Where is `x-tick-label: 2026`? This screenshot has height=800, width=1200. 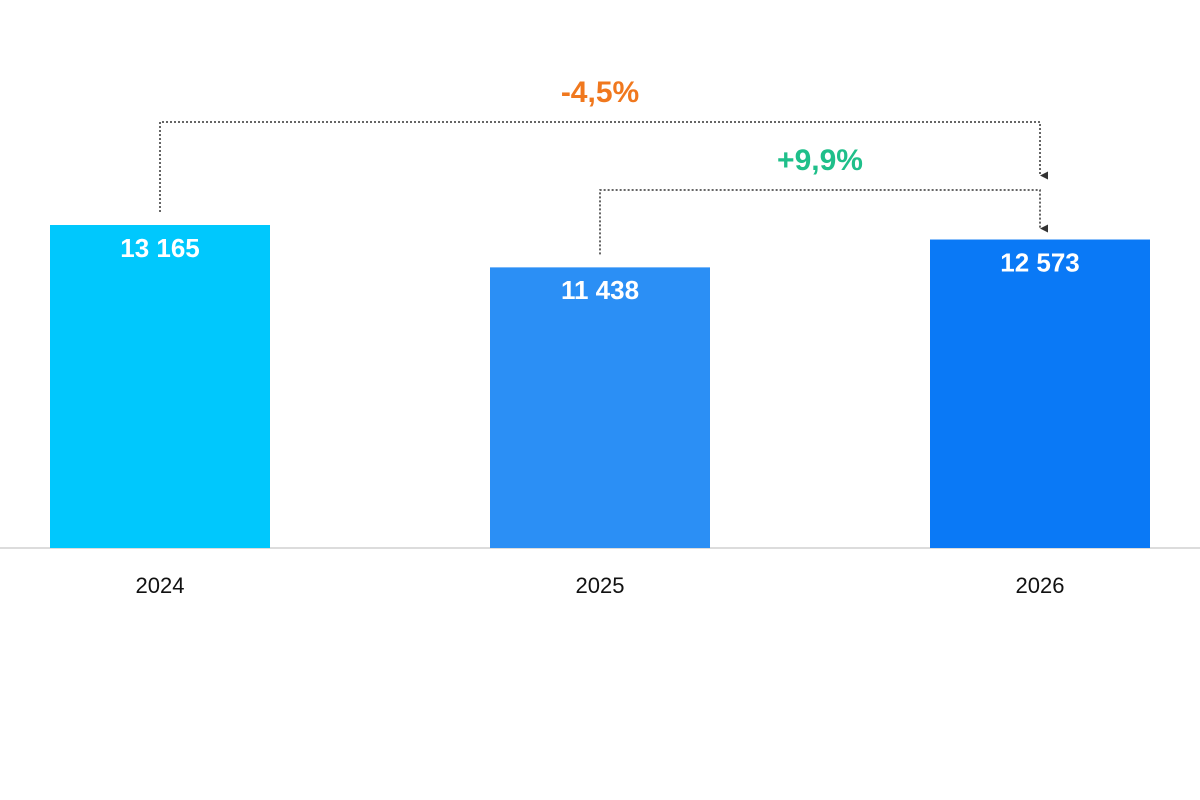 x-tick-label: 2026 is located at coordinates (1040, 585).